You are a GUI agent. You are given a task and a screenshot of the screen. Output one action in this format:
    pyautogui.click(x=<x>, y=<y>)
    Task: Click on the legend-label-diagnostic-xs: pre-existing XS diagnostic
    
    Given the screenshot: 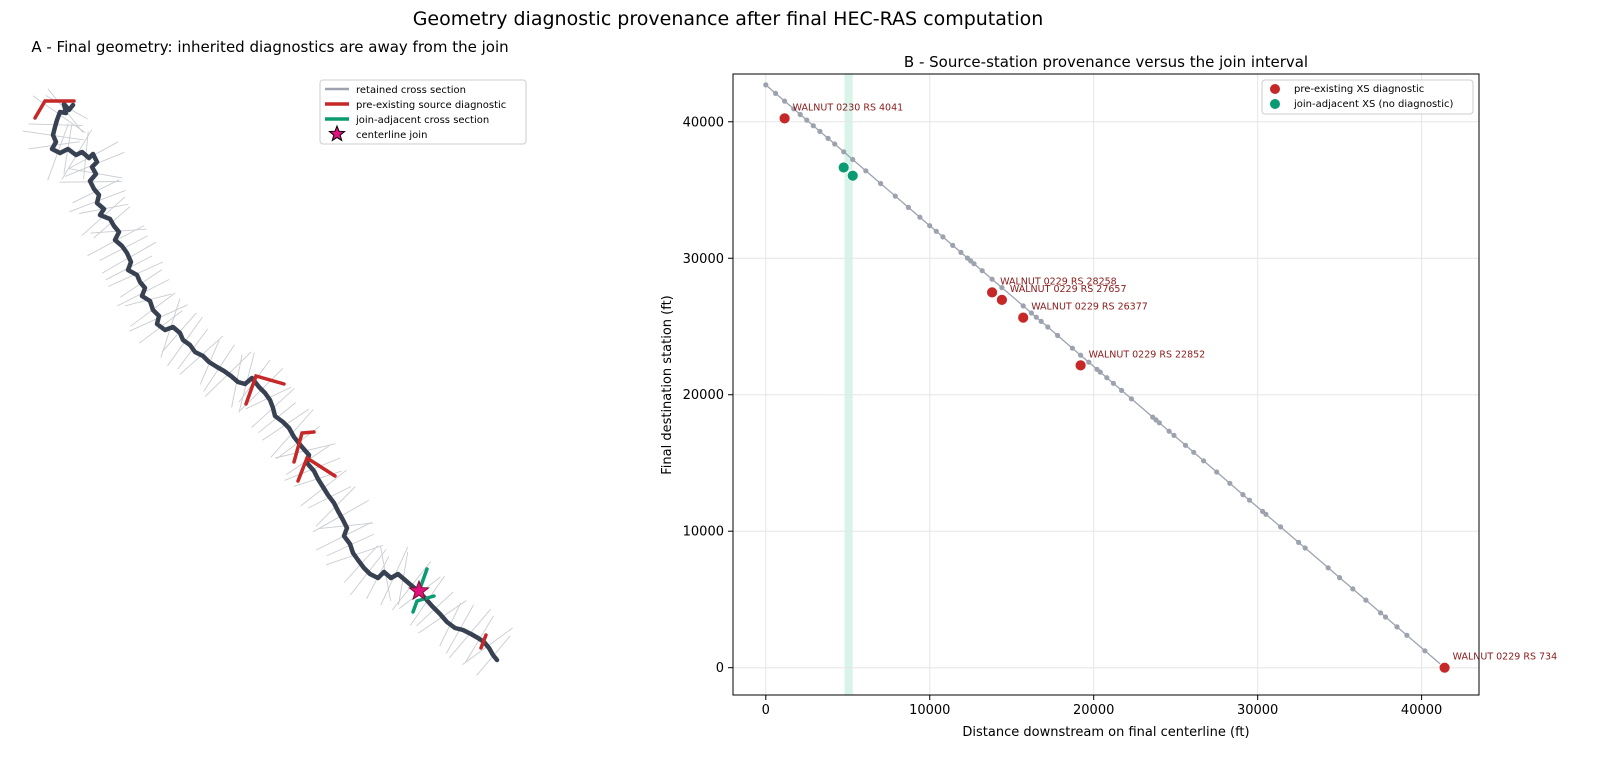 What is the action you would take?
    pyautogui.click(x=1359, y=89)
    